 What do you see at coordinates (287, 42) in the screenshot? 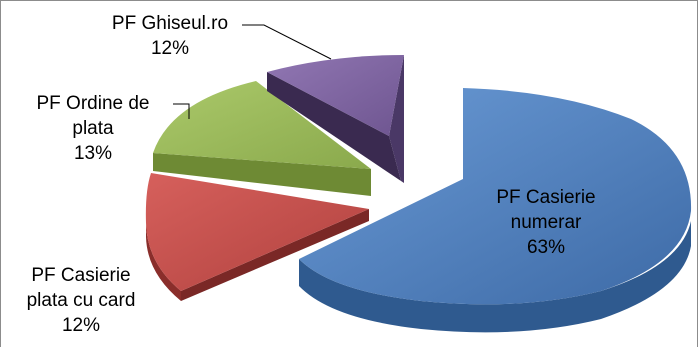
I see `leader-line-ghiseul` at bounding box center [287, 42].